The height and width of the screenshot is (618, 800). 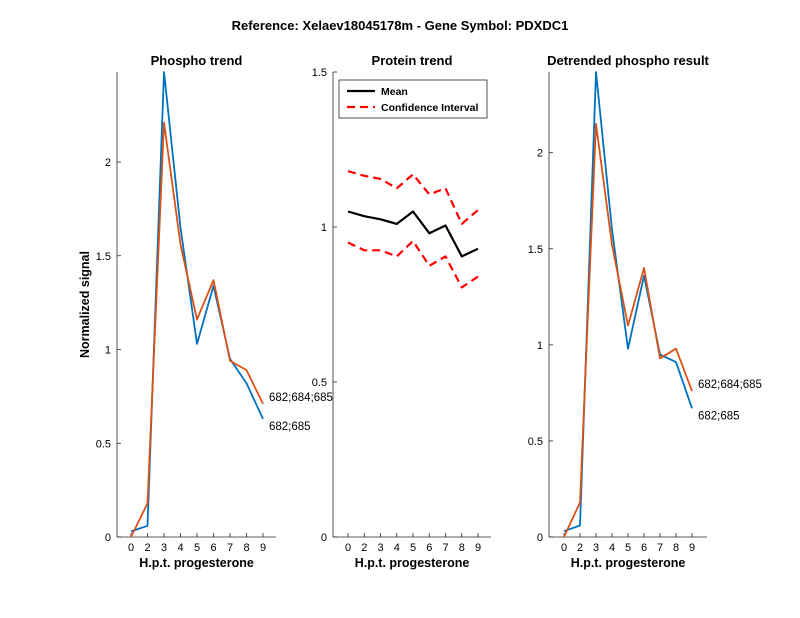 I want to click on legend-box, so click(x=413, y=99).